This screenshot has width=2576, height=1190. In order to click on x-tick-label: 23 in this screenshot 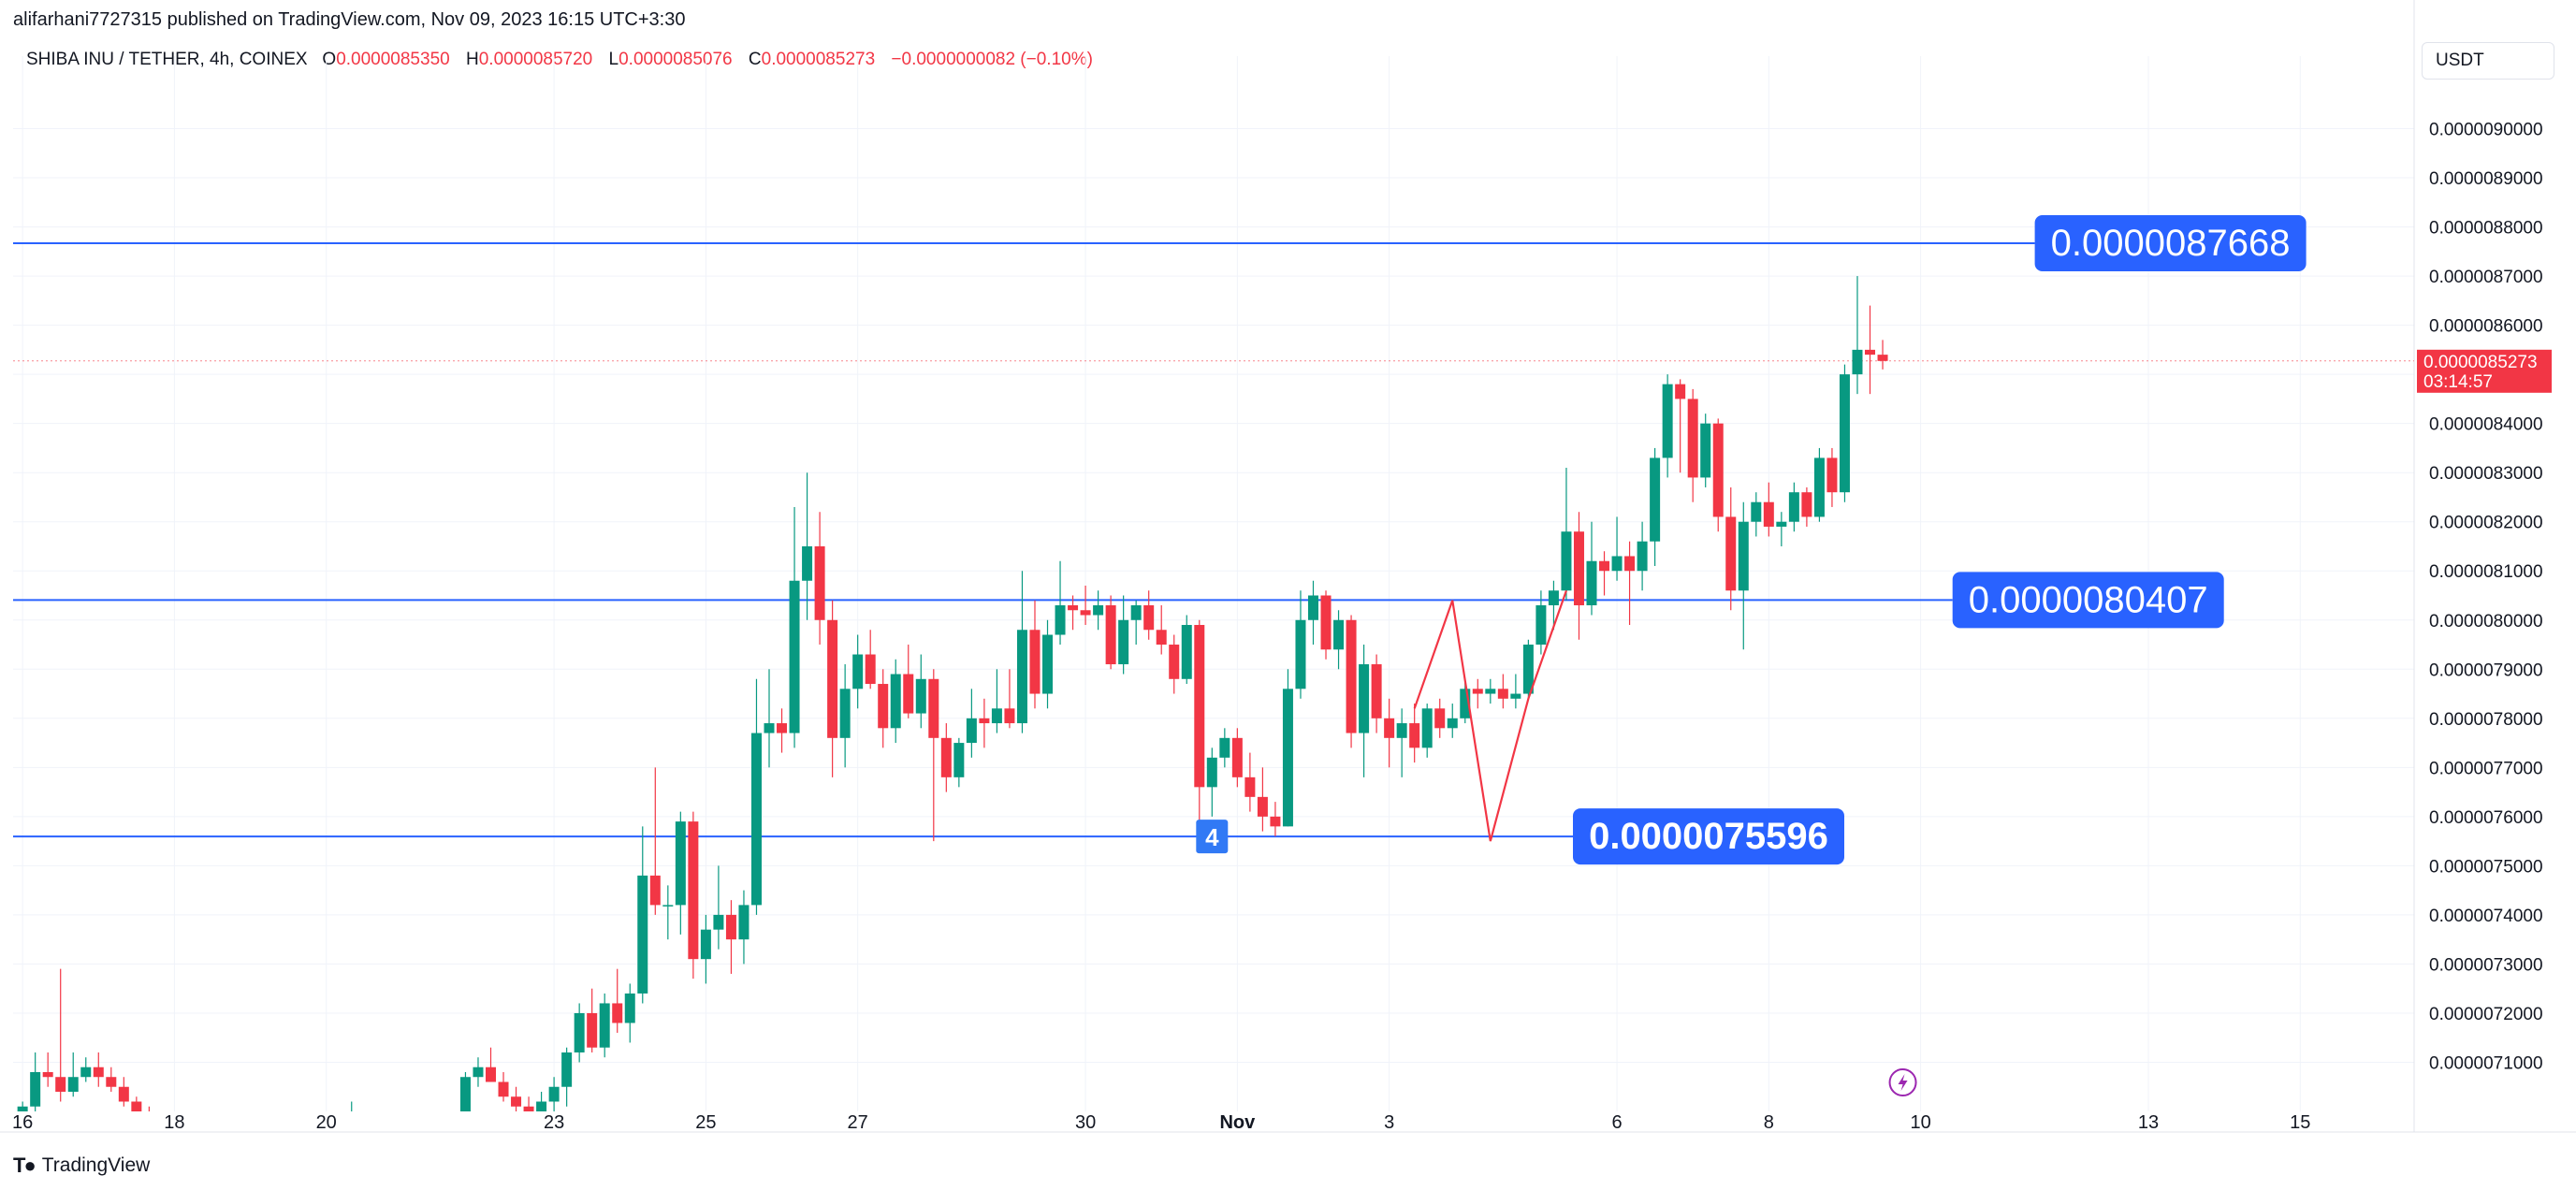, I will do `click(554, 1122)`.